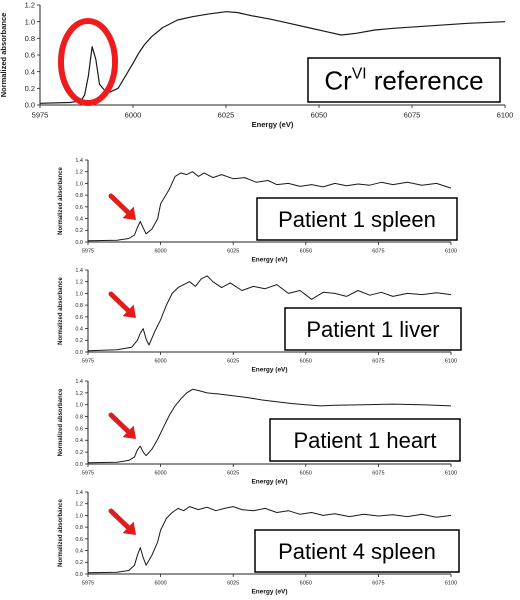  Describe the element at coordinates (359, 73) in the screenshot. I see `sample-label-oxidation-state: VI` at that location.